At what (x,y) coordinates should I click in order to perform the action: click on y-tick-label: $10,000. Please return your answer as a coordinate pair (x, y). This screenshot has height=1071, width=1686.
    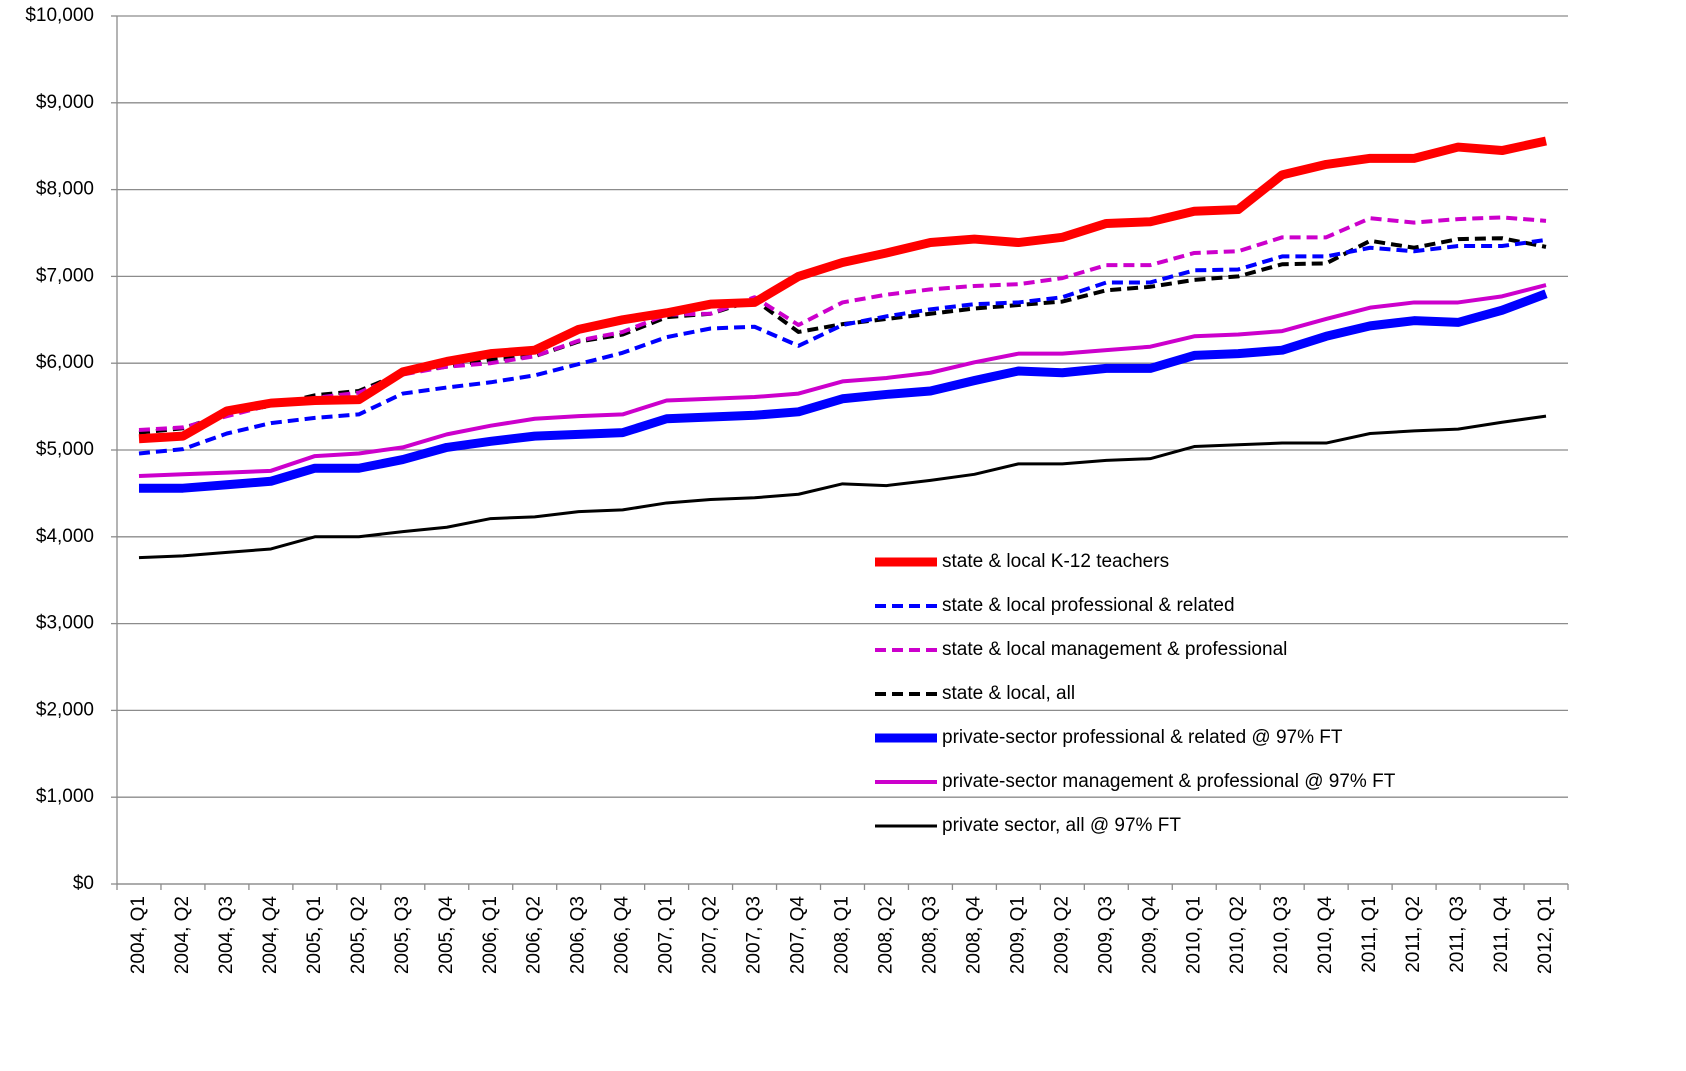
    Looking at the image, I should click on (59, 15).